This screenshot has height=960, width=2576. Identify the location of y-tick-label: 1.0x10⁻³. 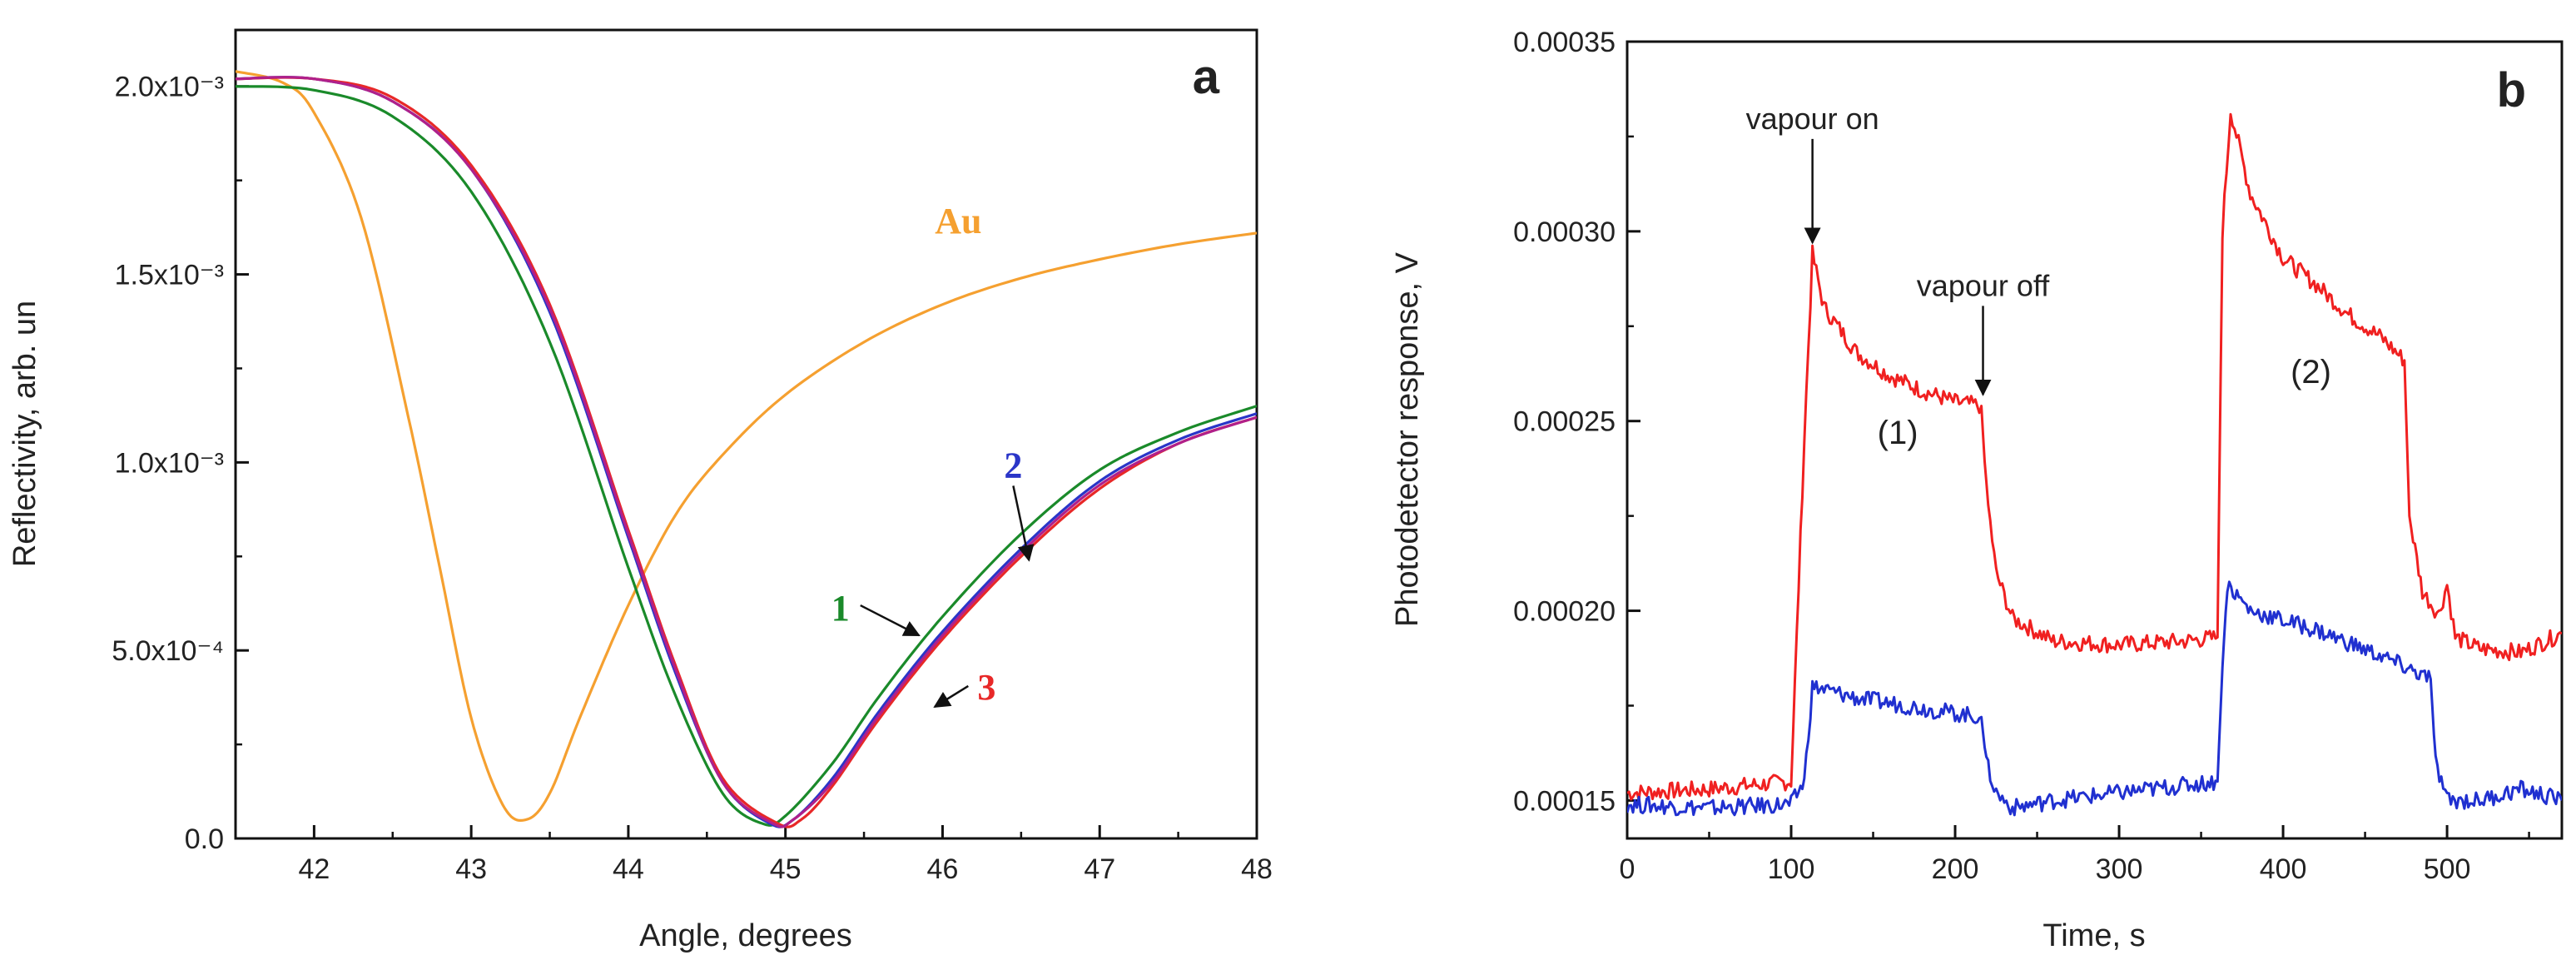
(169, 463).